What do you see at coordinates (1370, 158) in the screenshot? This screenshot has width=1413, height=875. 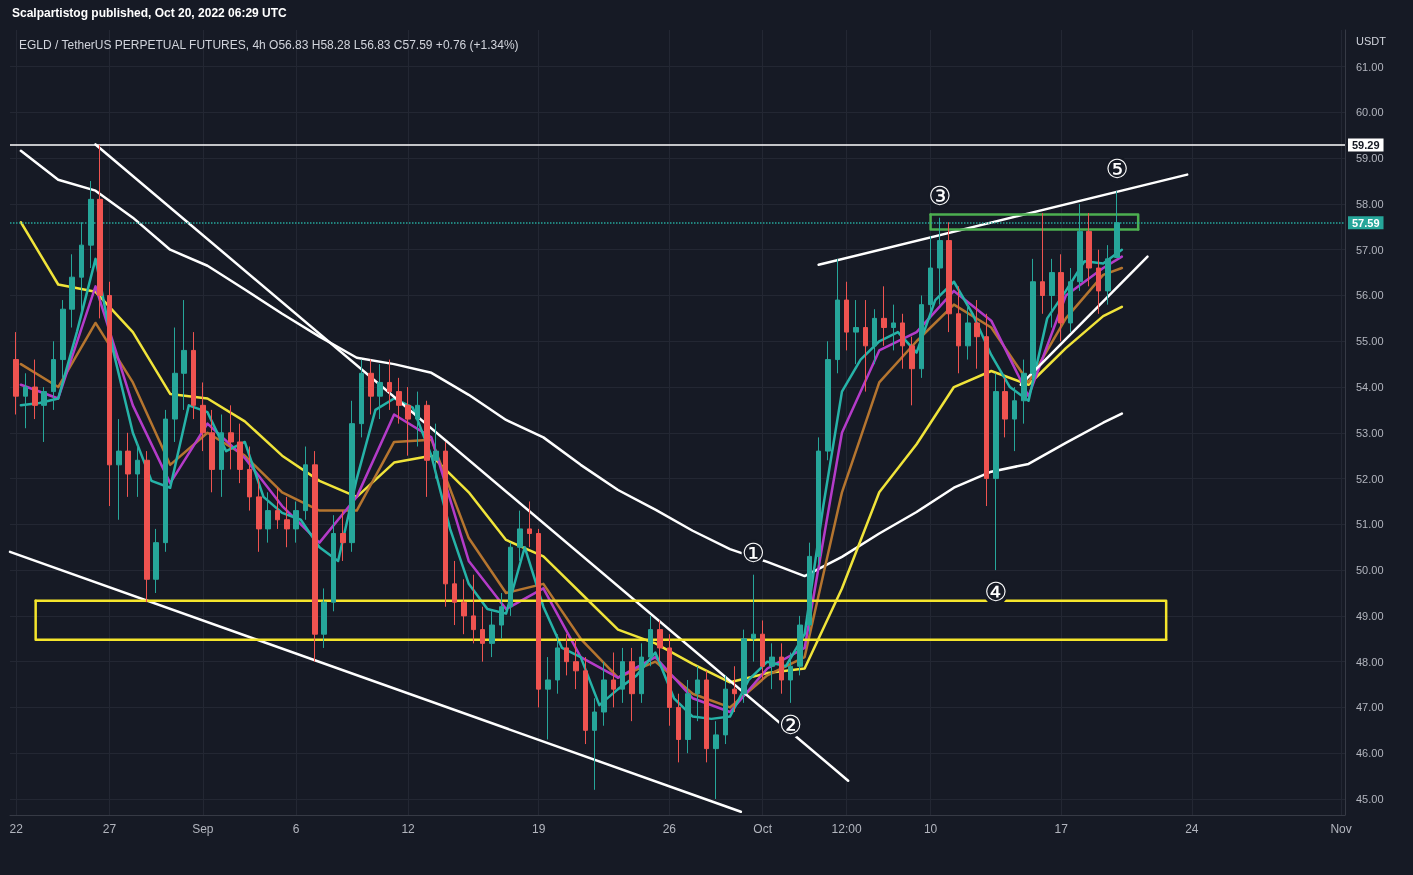 I see `y-tick-label: 59.00` at bounding box center [1370, 158].